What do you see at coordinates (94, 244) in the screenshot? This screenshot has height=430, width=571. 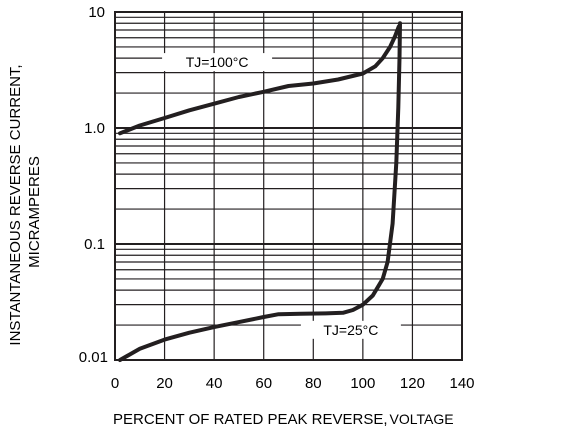 I see `y-tick-label: 0.1` at bounding box center [94, 244].